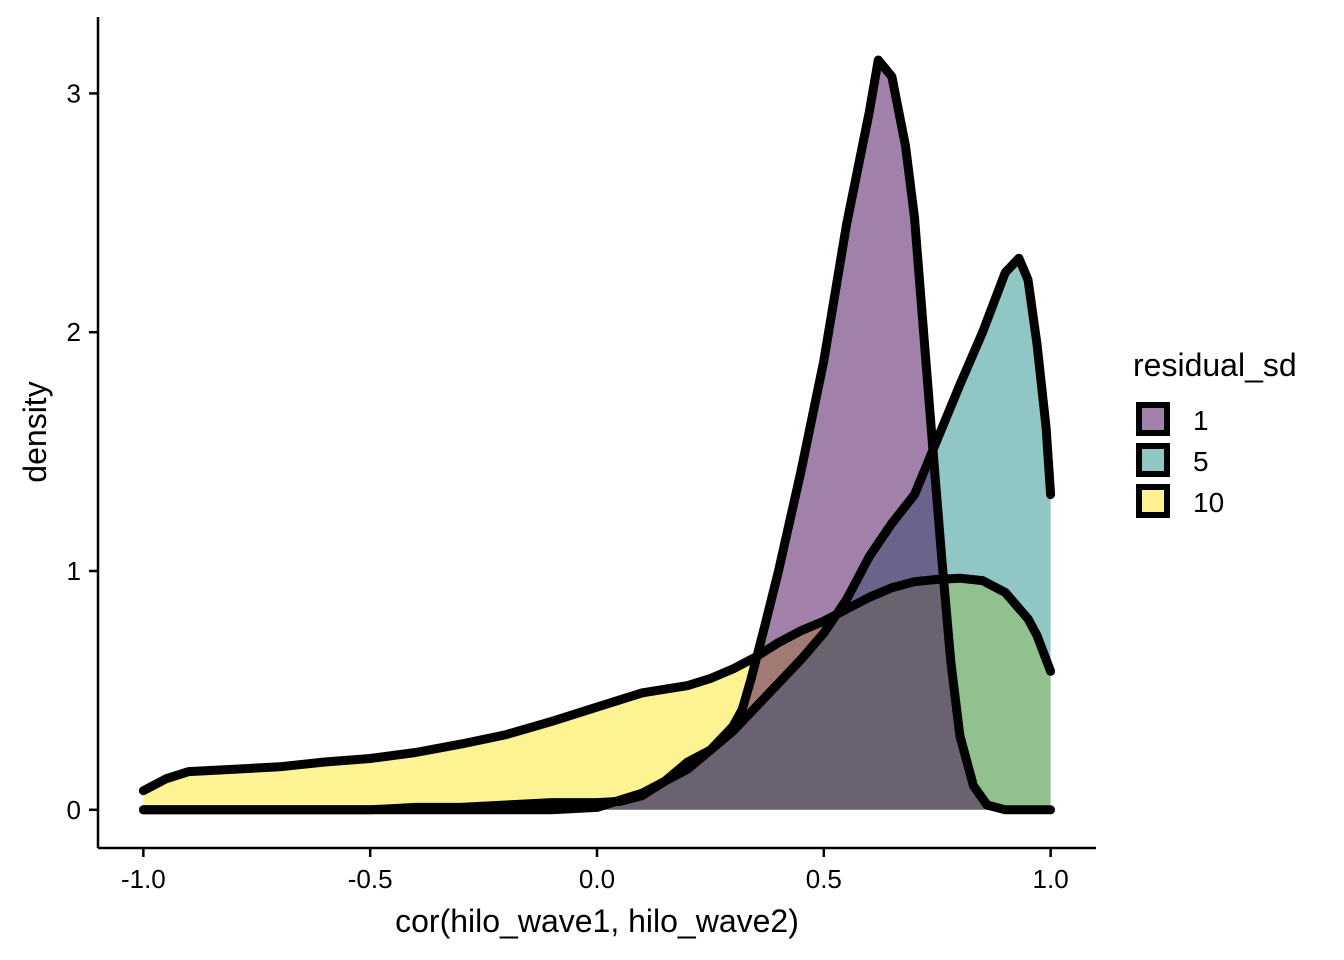 The width and height of the screenshot is (1344, 960). I want to click on x-tick-label: -0.5, so click(370, 879).